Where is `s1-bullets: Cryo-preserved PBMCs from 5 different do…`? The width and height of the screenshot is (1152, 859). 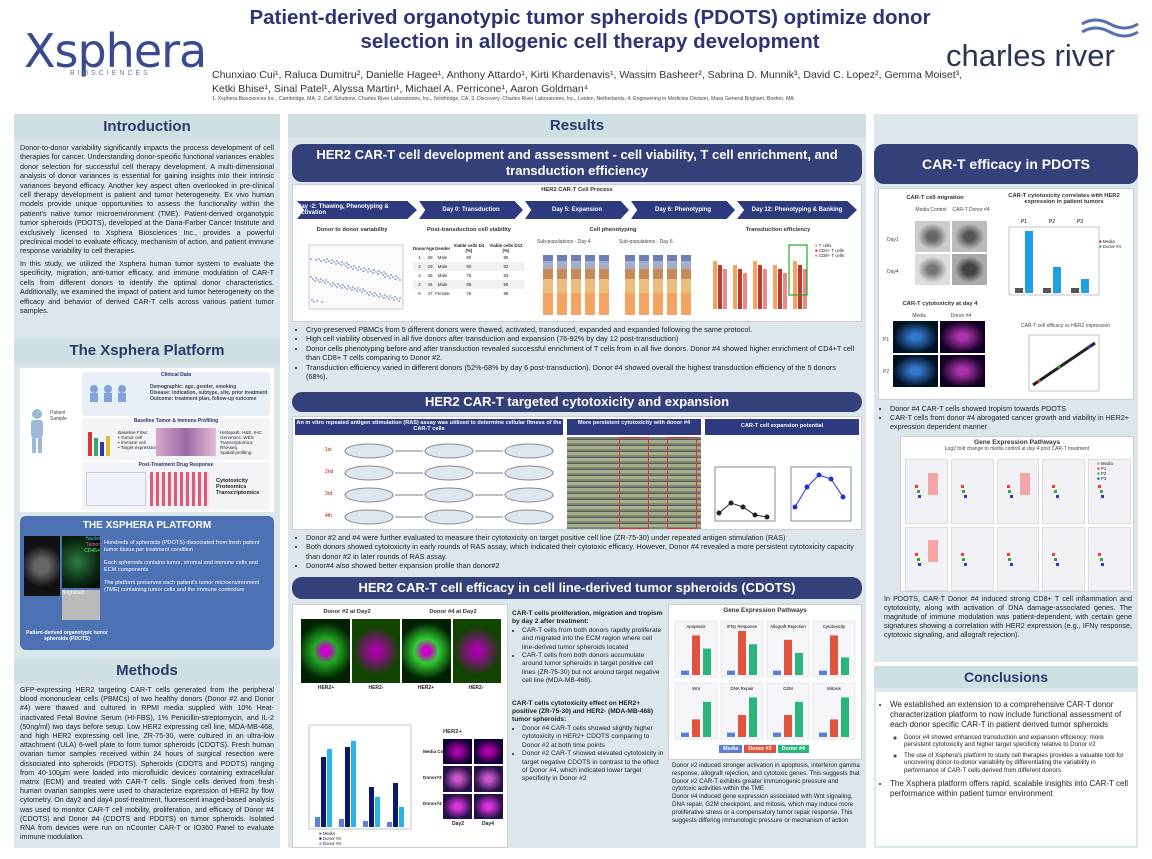 s1-bullets: Cryo-preserved PBMCs from 5 different do… is located at coordinates (577, 353).